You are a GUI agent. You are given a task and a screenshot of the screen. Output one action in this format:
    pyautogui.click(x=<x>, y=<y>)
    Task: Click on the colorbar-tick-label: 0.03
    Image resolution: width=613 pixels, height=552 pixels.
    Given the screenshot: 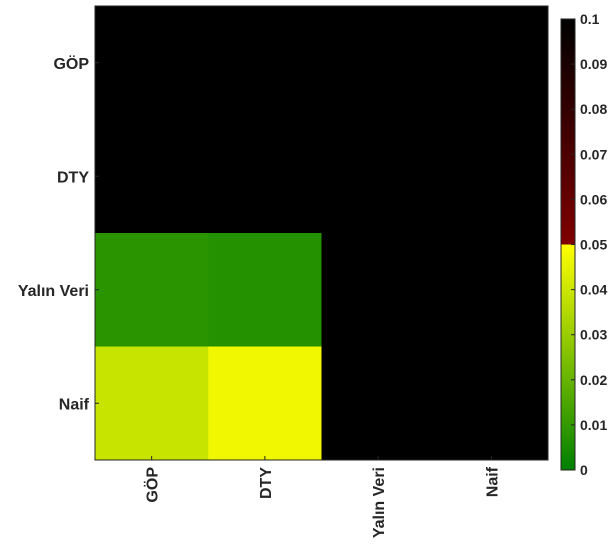 What is the action you would take?
    pyautogui.click(x=593, y=335)
    